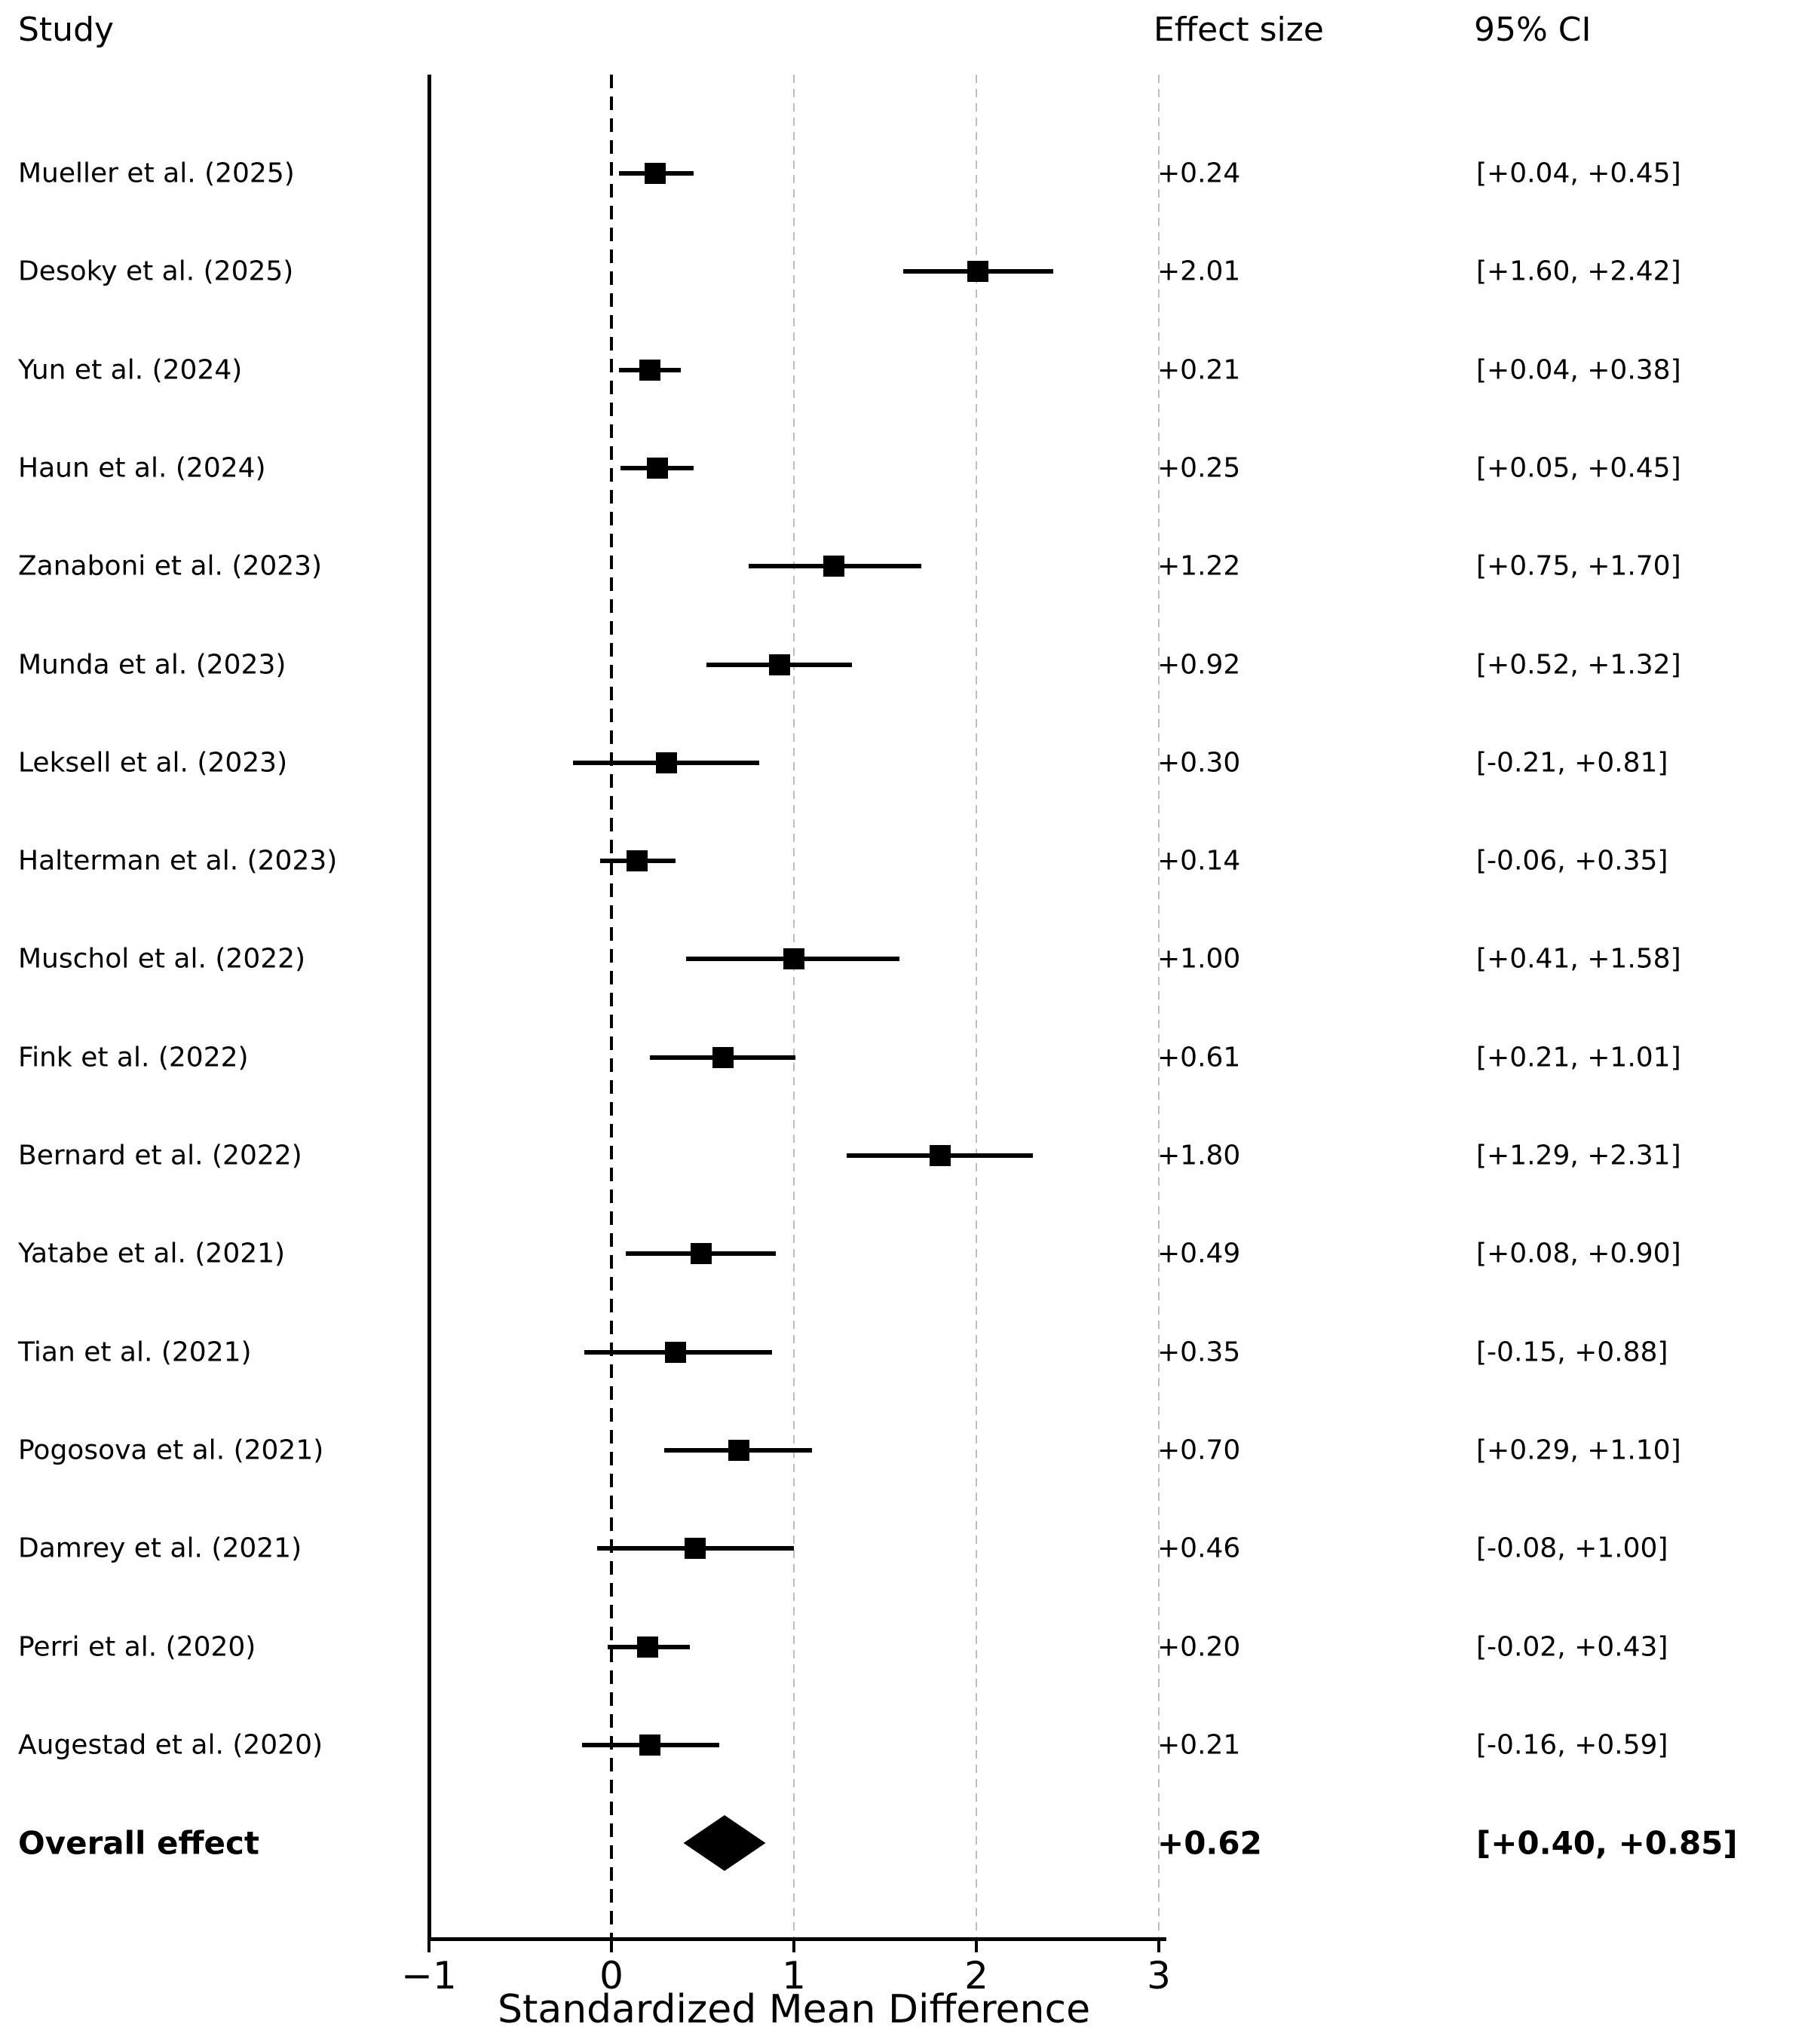 This screenshot has height=2033, width=1820. Describe the element at coordinates (794, 1976) in the screenshot. I see `x-axis-tick-label: 1` at that location.